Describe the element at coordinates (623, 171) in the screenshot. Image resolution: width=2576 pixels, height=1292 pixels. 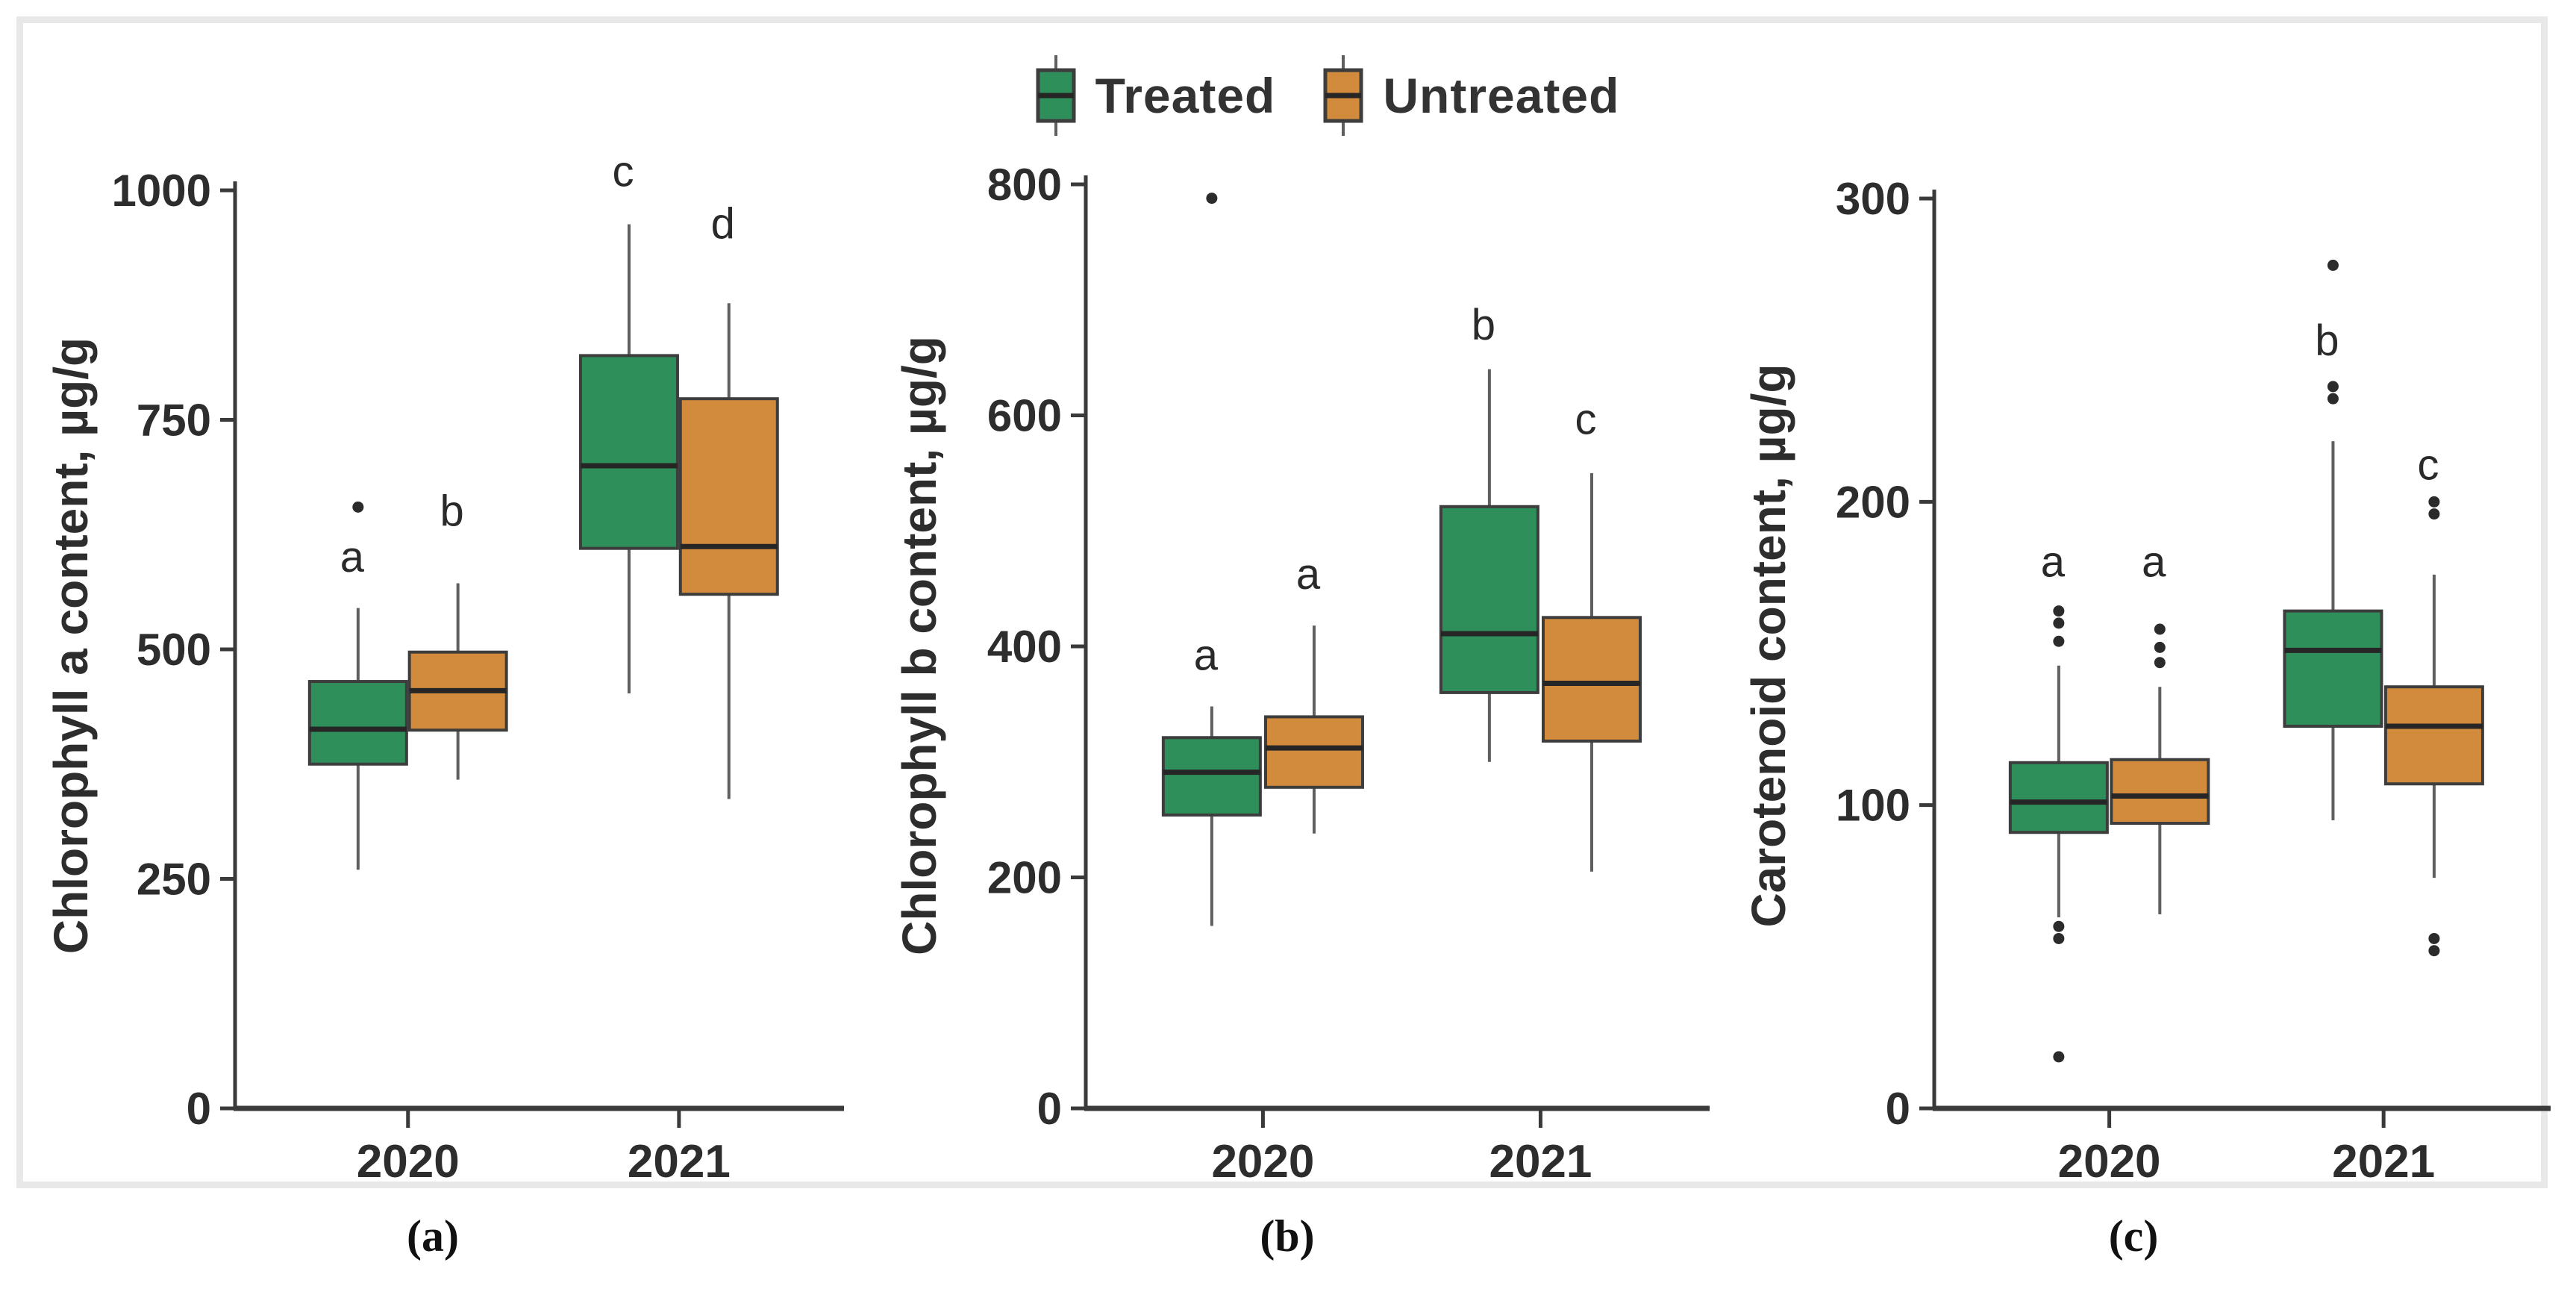
I see `sig-letter-treated-2021: c` at that location.